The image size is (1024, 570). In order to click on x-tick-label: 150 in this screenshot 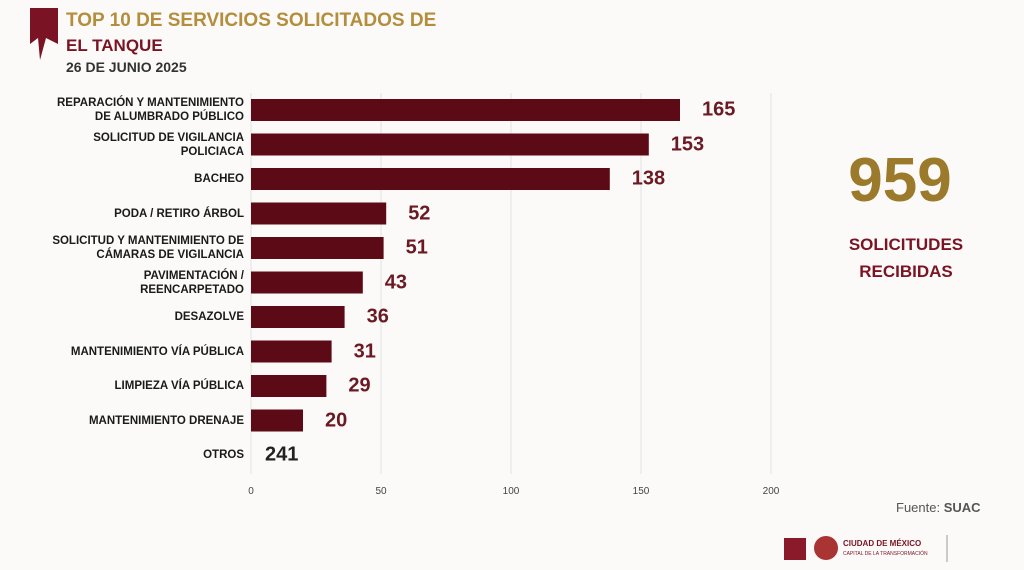, I will do `click(641, 491)`.